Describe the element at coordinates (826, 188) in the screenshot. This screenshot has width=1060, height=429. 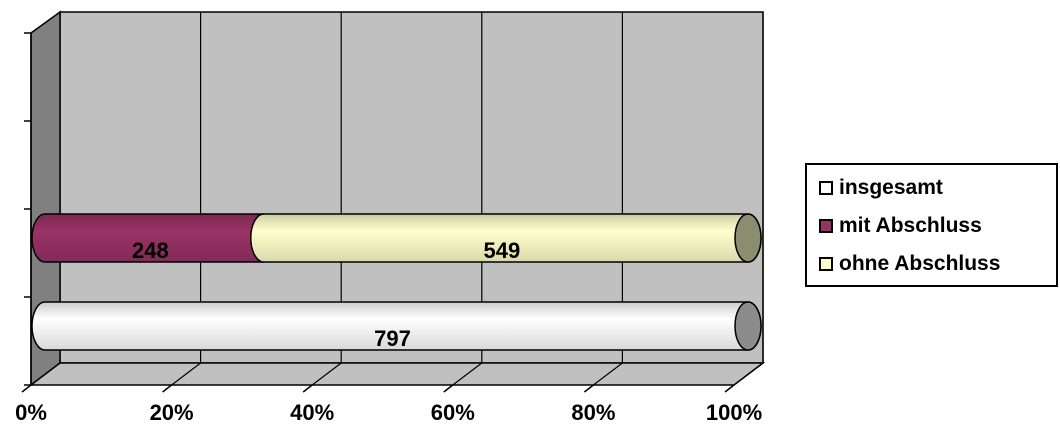
I see `legend-swatch-insgesamt` at that location.